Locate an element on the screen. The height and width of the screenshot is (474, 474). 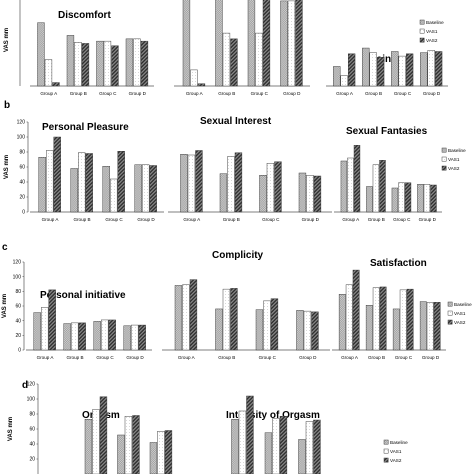
group-title: Discomfort is located at coordinates (84, 15).